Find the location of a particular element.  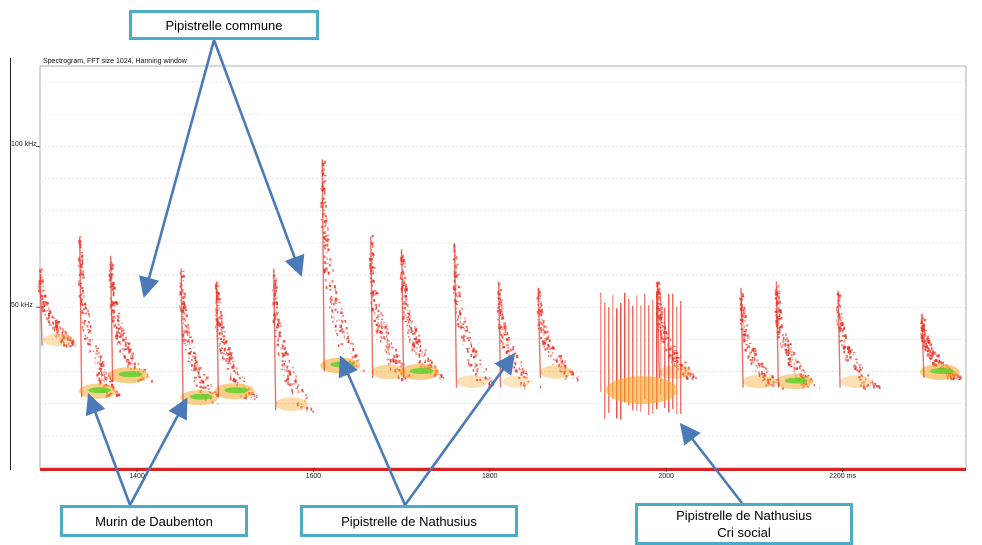

callout-label: Pipistrelle commune is located at coordinates (224, 25).